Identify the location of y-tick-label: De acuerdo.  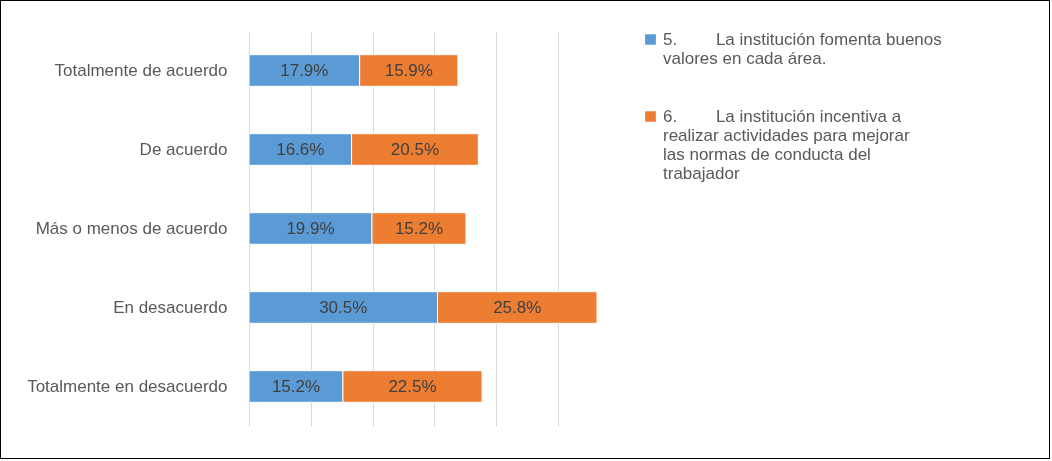
(183, 149).